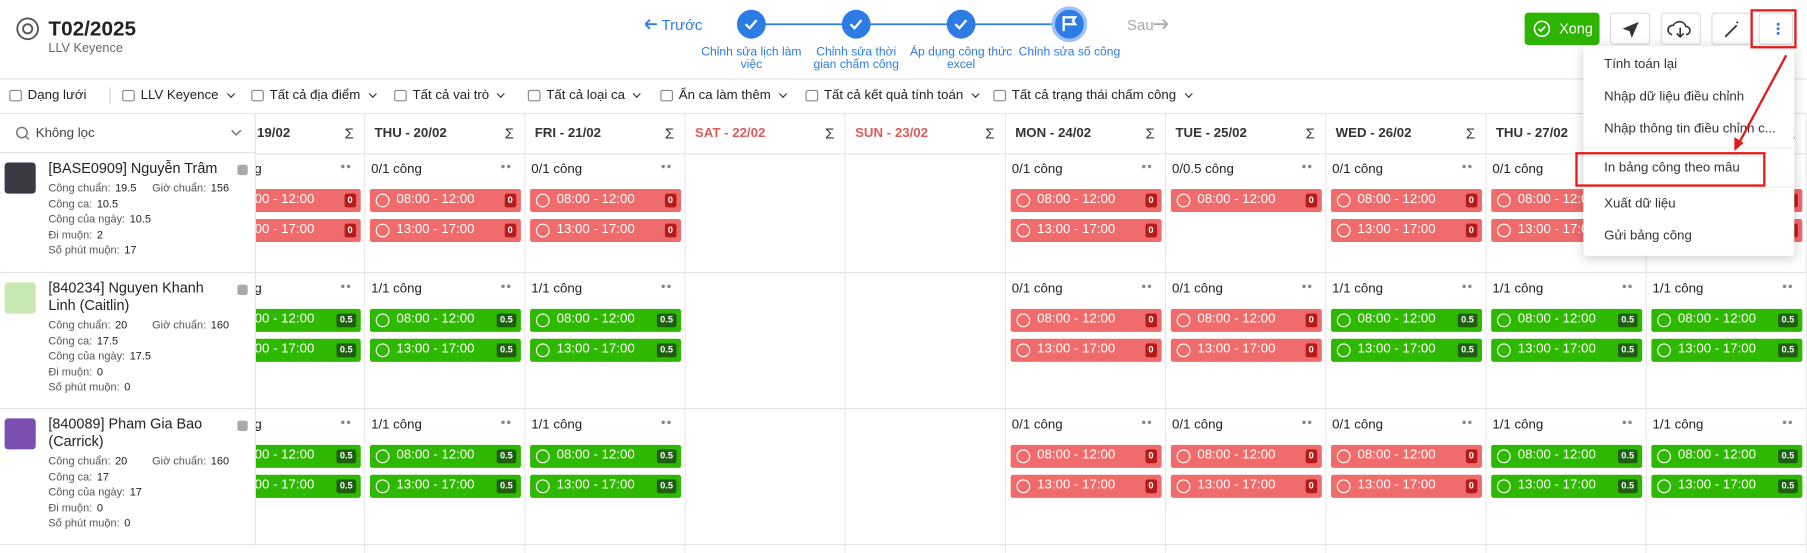  What do you see at coordinates (1358, 169) in the screenshot?
I see `cell-summary: 0/1 công` at bounding box center [1358, 169].